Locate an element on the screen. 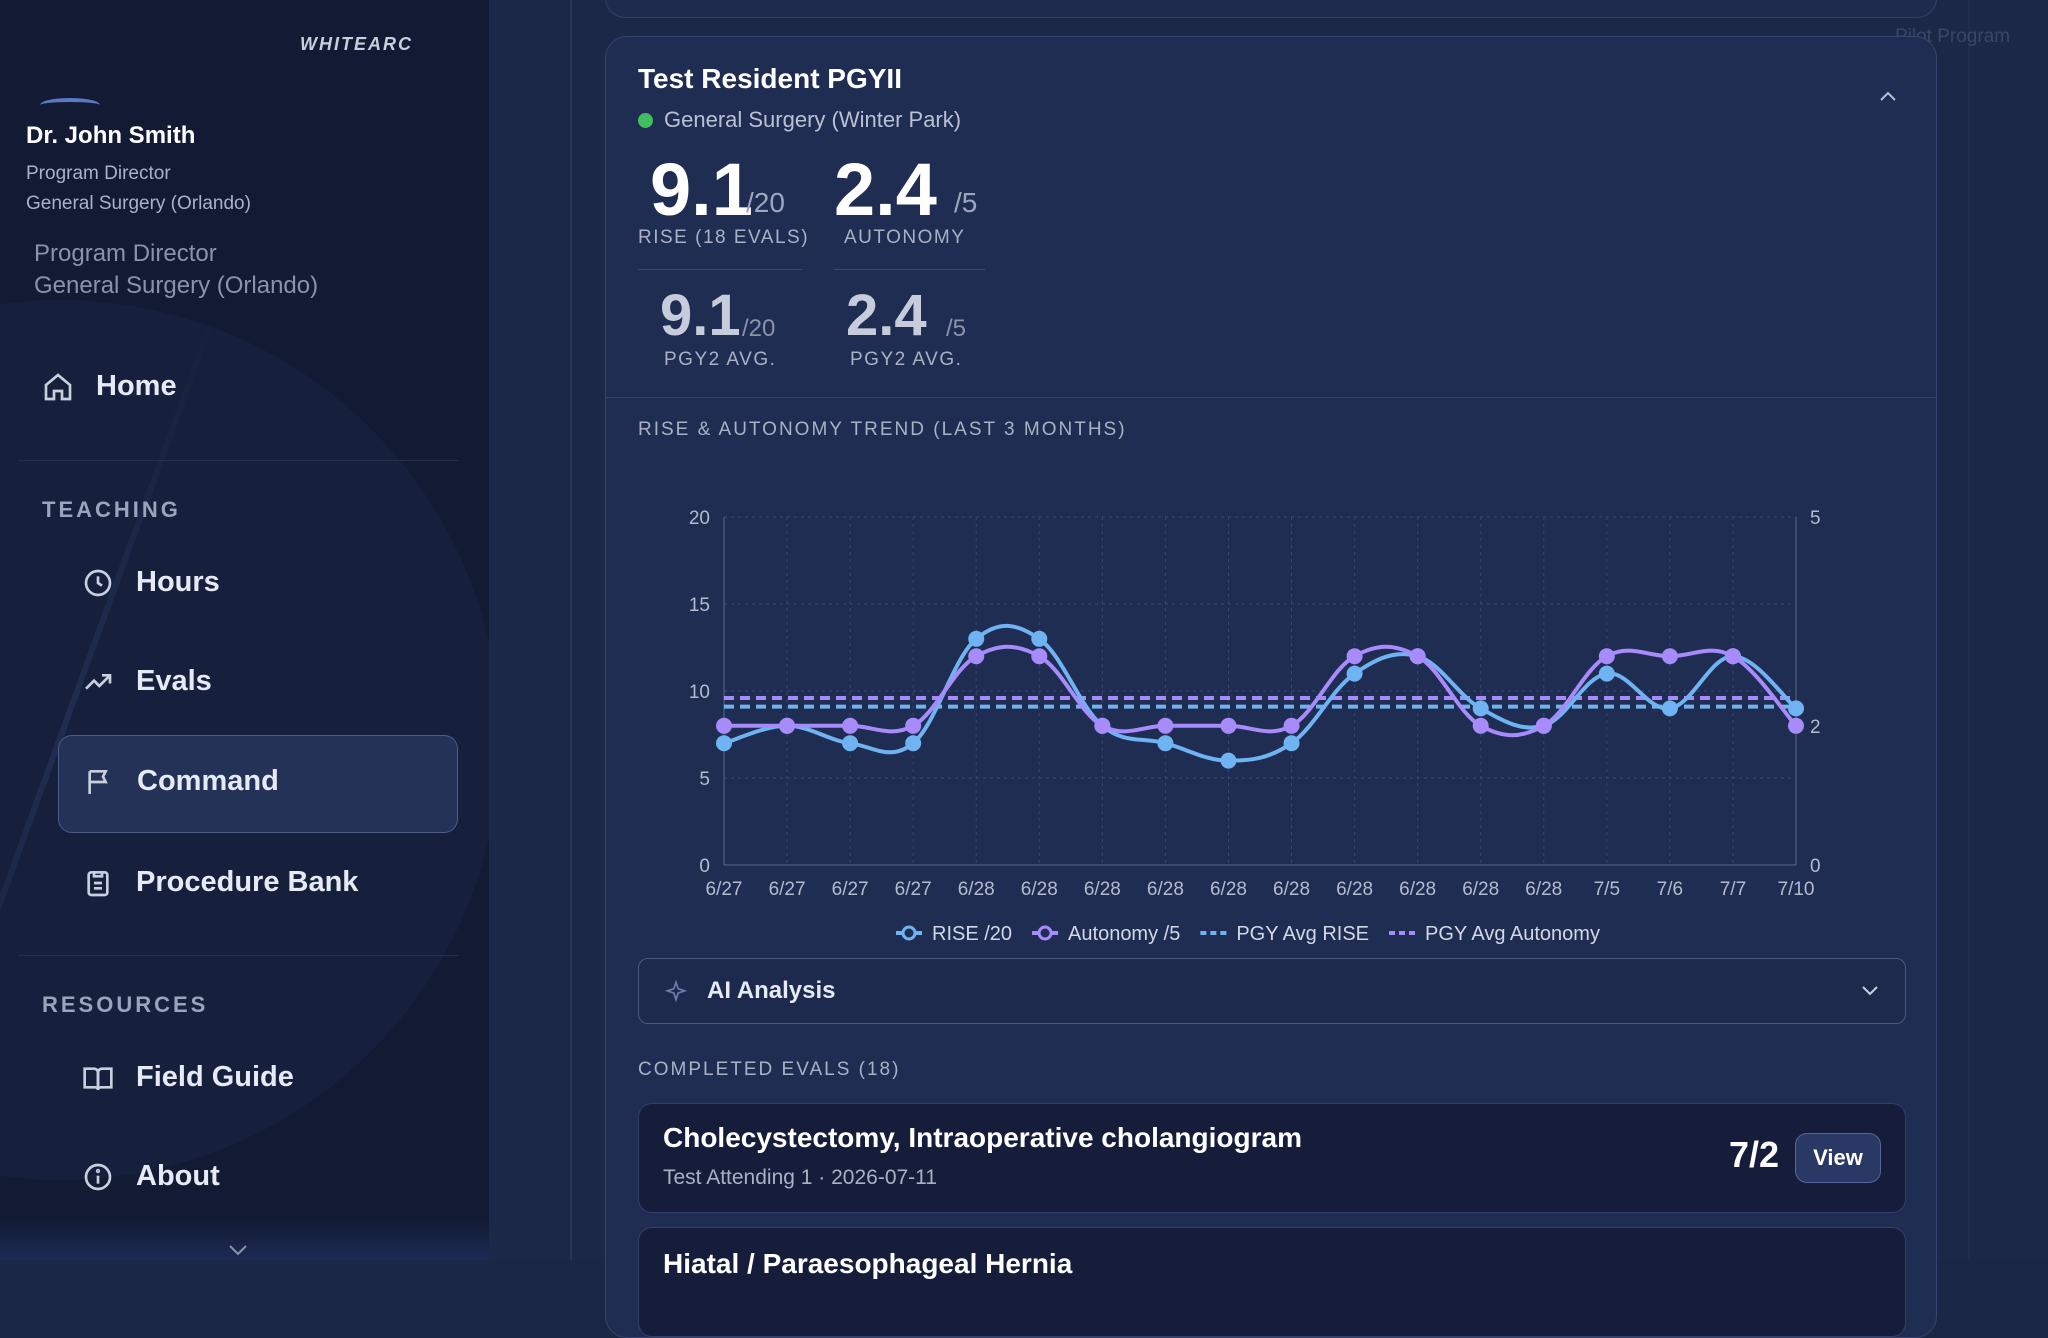 The width and height of the screenshot is (2048, 1338). y-left-tick-label: 5 is located at coordinates (704, 779).